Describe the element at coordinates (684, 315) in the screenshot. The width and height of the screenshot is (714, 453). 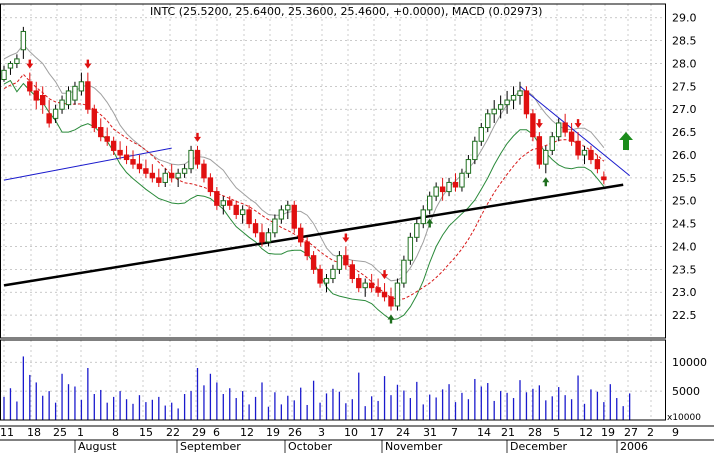
I see `price-tick-label: 22.5` at that location.